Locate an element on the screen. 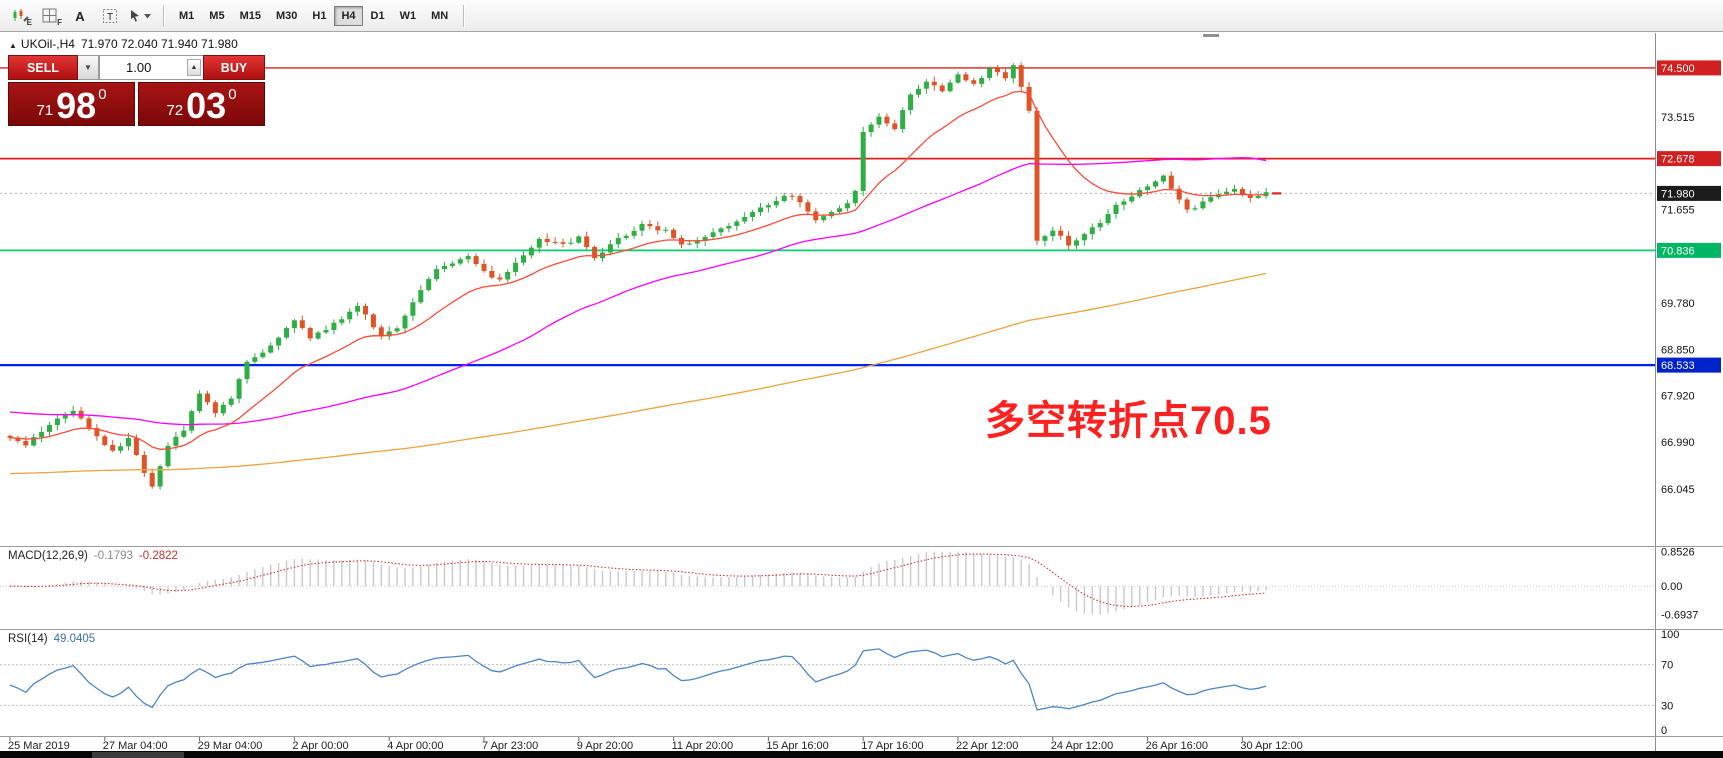 Image resolution: width=1723 pixels, height=758 pixels. main-toolbar: E F A T M1 M5 M15 M30 H1 H4 D1 W1 MN is located at coordinates (861, 16).